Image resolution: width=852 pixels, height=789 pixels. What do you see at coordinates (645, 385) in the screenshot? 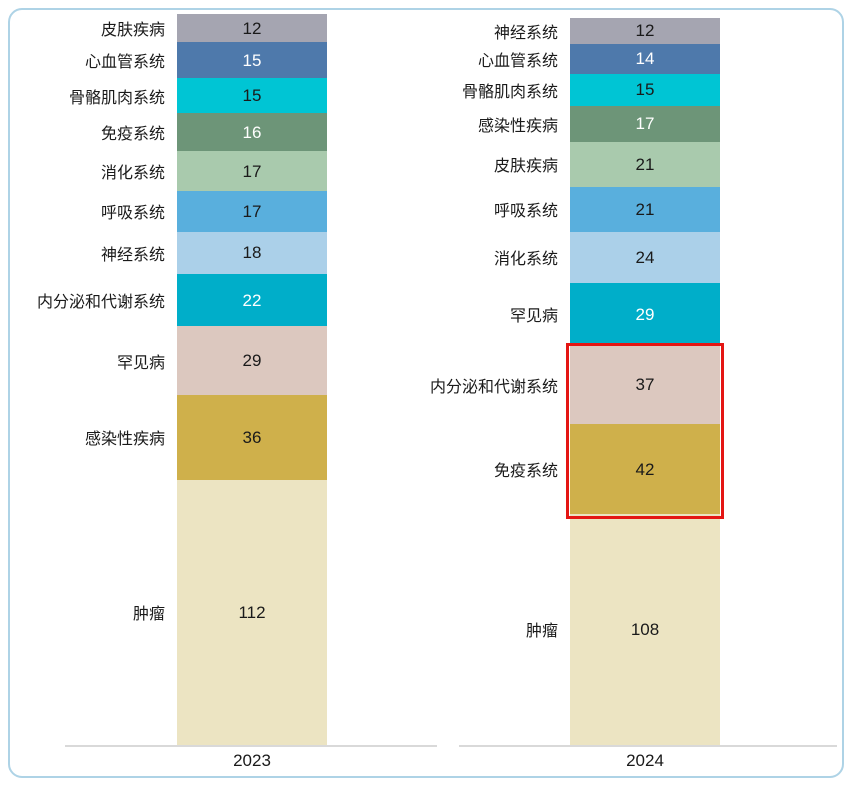
I see `segment-value: 37` at bounding box center [645, 385].